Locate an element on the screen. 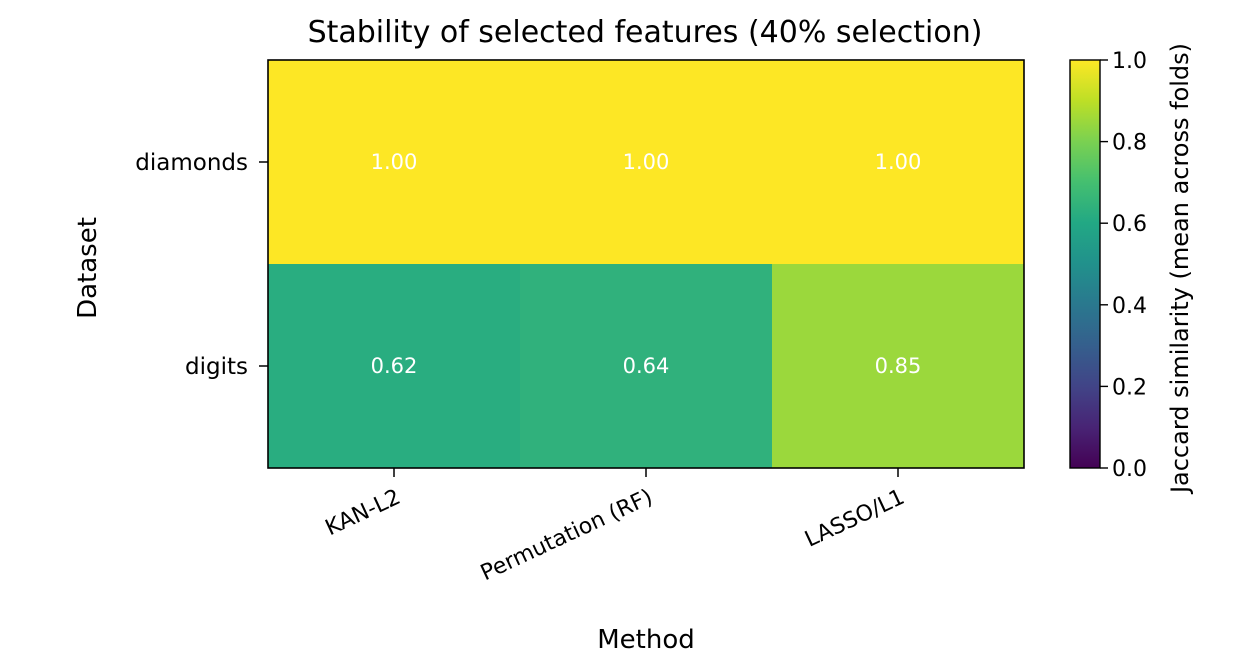 Image resolution: width=1246 pixels, height=668 pixels. colorbar is located at coordinates (1085, 264).